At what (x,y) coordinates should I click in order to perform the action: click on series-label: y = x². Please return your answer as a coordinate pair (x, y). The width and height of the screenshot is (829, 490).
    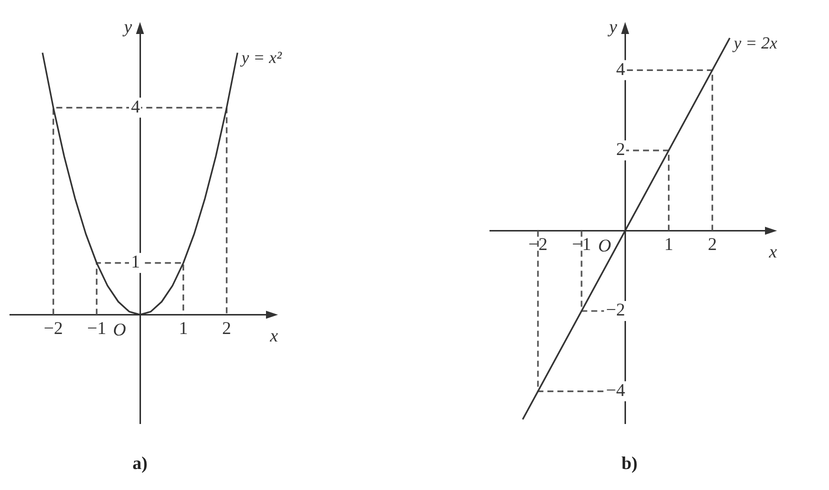
    Looking at the image, I should click on (261, 58).